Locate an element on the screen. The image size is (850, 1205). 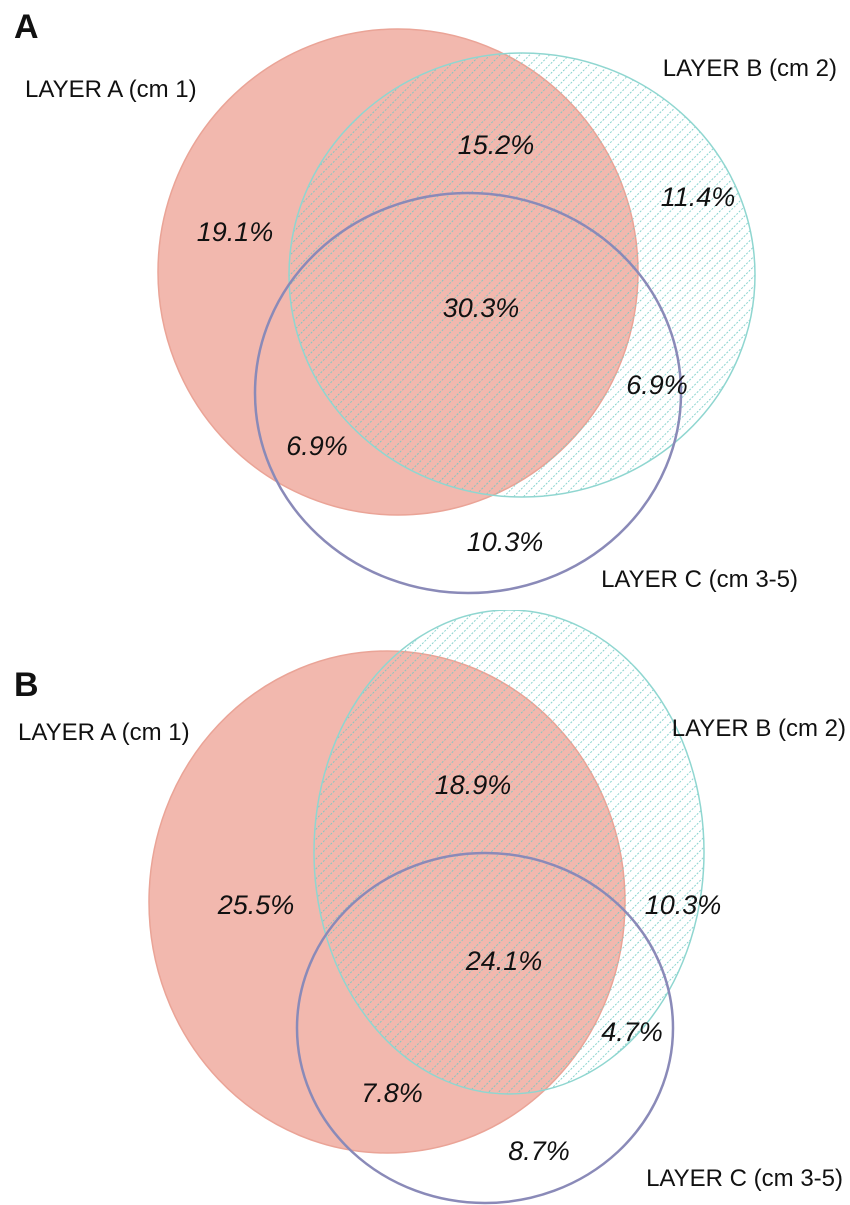
layer-c-circle is located at coordinates (485, 1028).